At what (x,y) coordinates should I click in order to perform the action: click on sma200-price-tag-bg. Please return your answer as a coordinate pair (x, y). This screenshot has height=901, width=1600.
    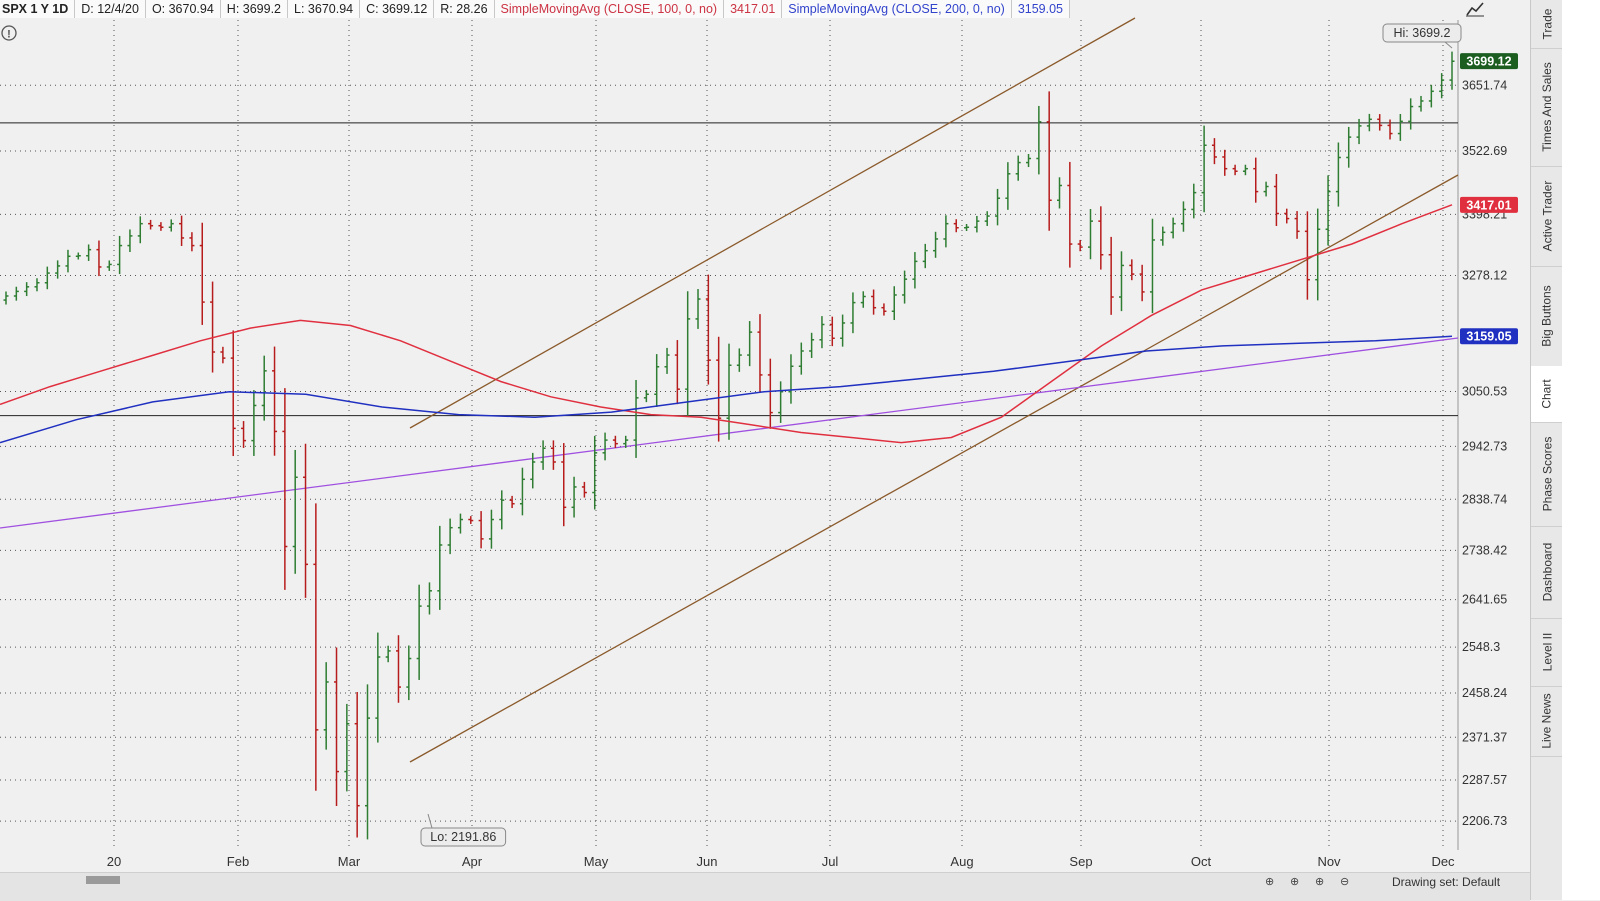
    Looking at the image, I should click on (1489, 336).